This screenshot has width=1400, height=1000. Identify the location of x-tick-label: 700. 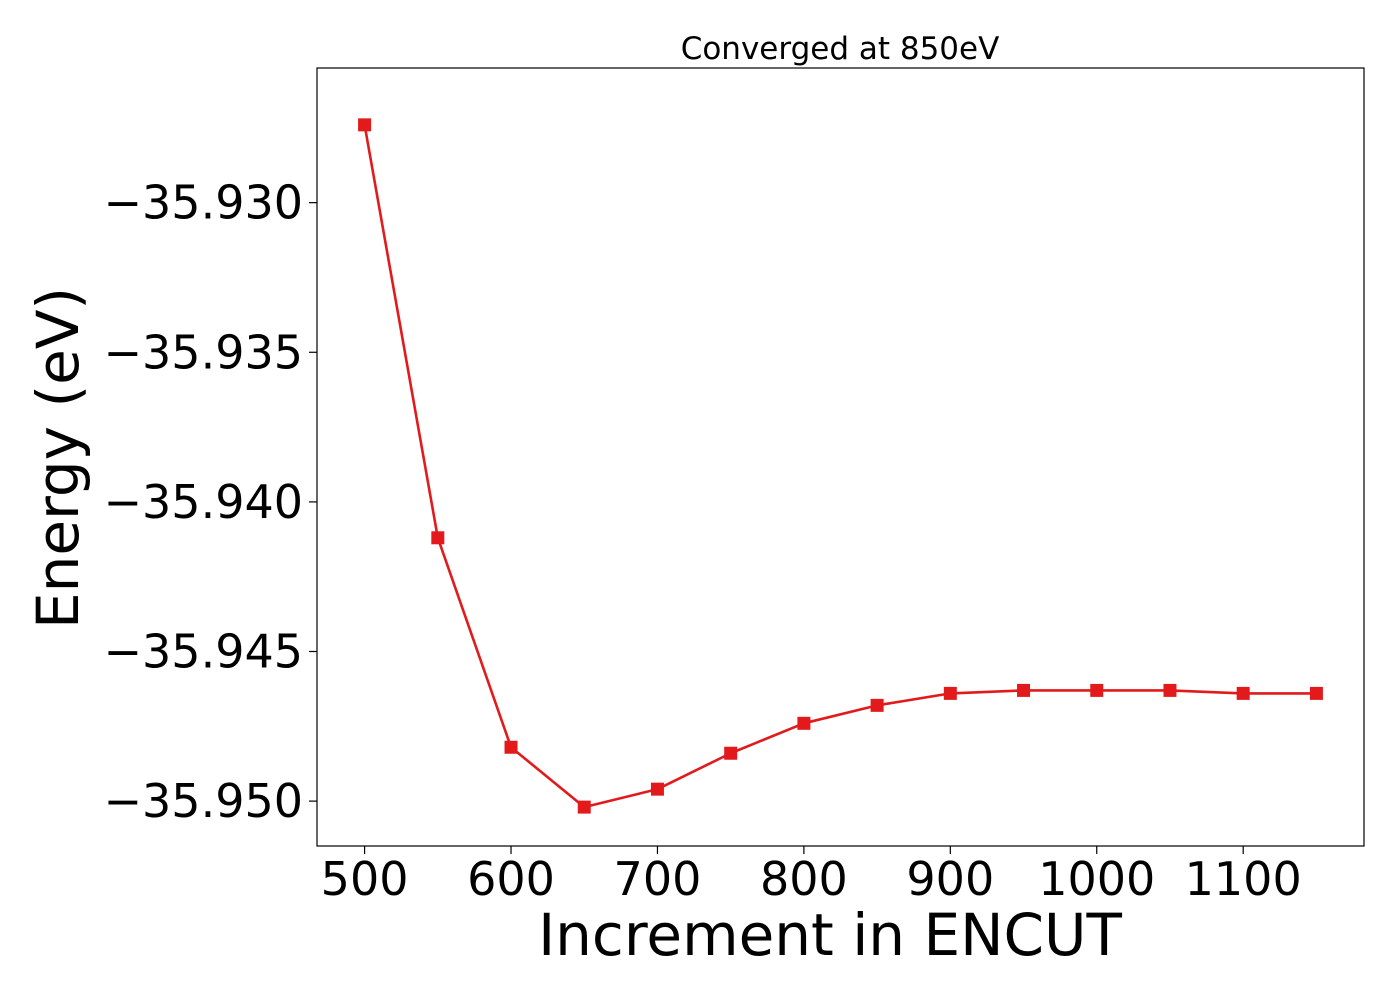
(658, 879).